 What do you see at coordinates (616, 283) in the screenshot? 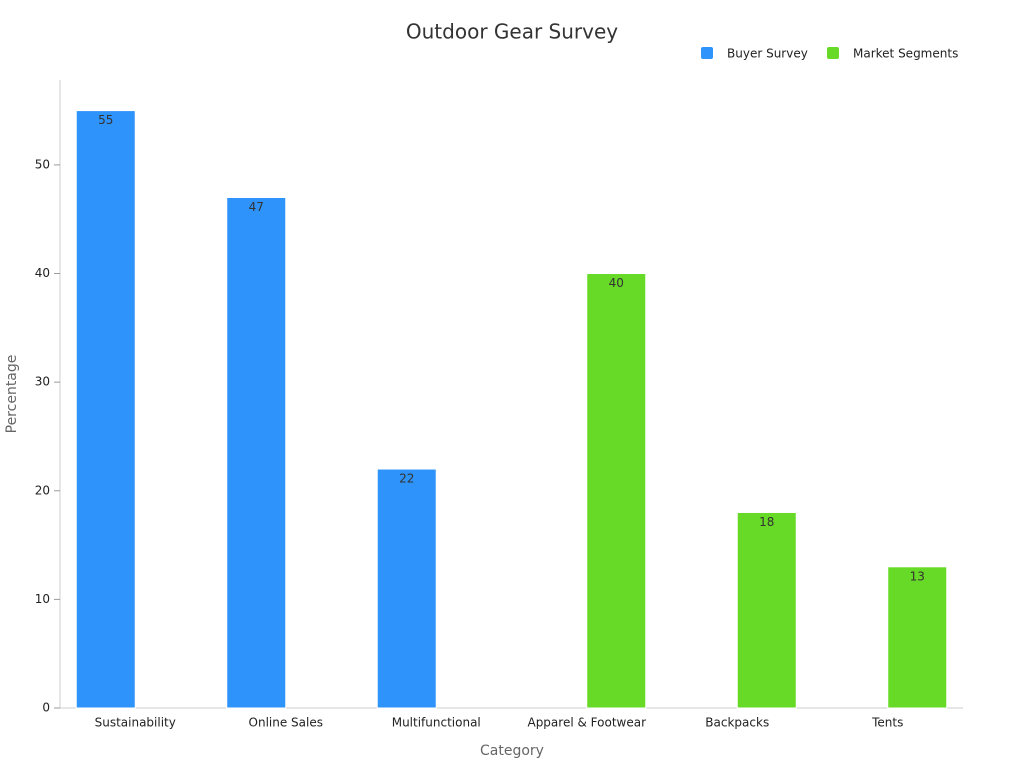
I see `value-label: 40` at bounding box center [616, 283].